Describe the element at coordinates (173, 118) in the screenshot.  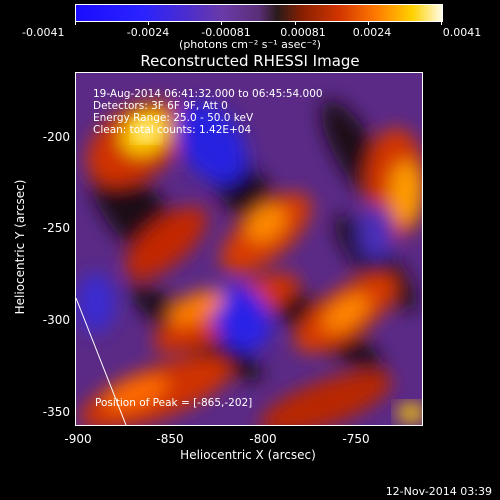
I see `energy-range-text: Energy Range: 25.0 - 50.0 keV` at that location.